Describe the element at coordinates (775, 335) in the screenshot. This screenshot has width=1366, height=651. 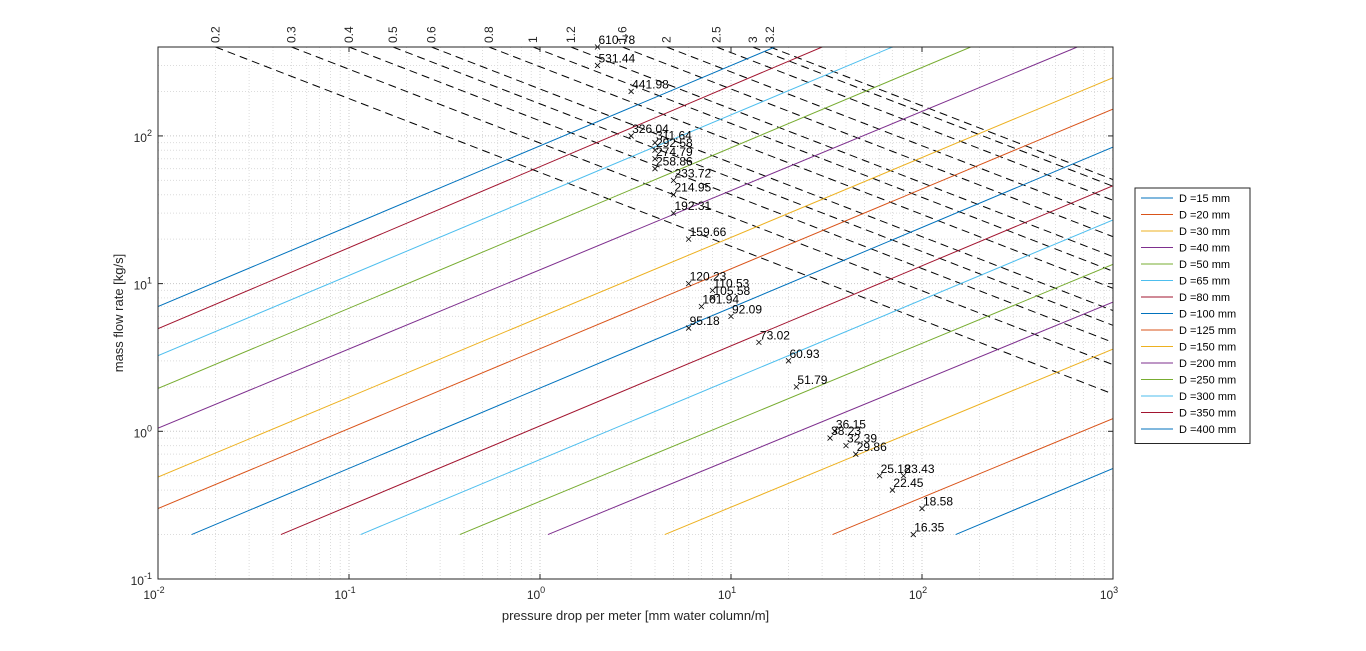
I see `point-label-18: 73.02` at that location.